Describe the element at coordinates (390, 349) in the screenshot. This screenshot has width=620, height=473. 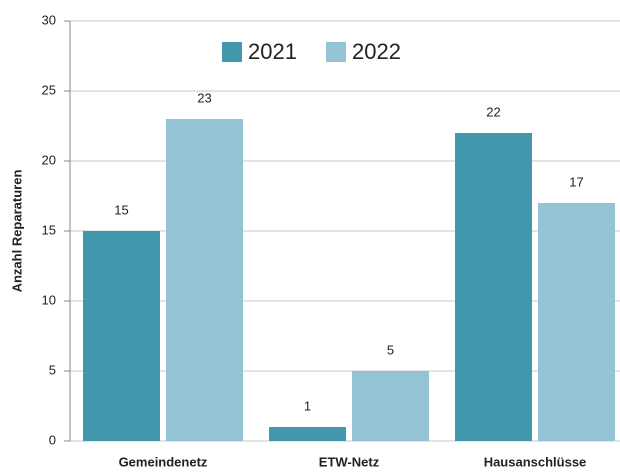
I see `value-label: 5` at that location.